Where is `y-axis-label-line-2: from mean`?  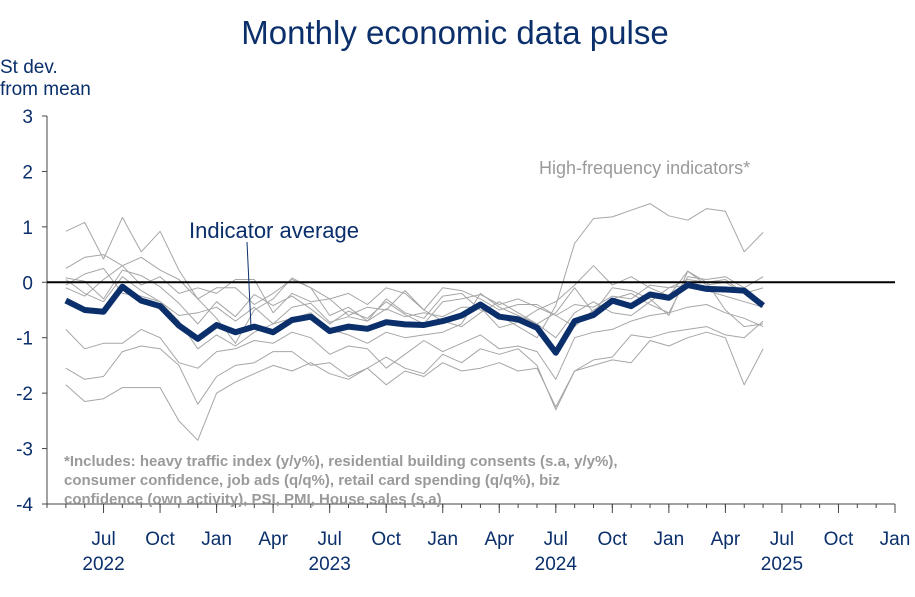 y-axis-label-line-2: from mean is located at coordinates (45, 89).